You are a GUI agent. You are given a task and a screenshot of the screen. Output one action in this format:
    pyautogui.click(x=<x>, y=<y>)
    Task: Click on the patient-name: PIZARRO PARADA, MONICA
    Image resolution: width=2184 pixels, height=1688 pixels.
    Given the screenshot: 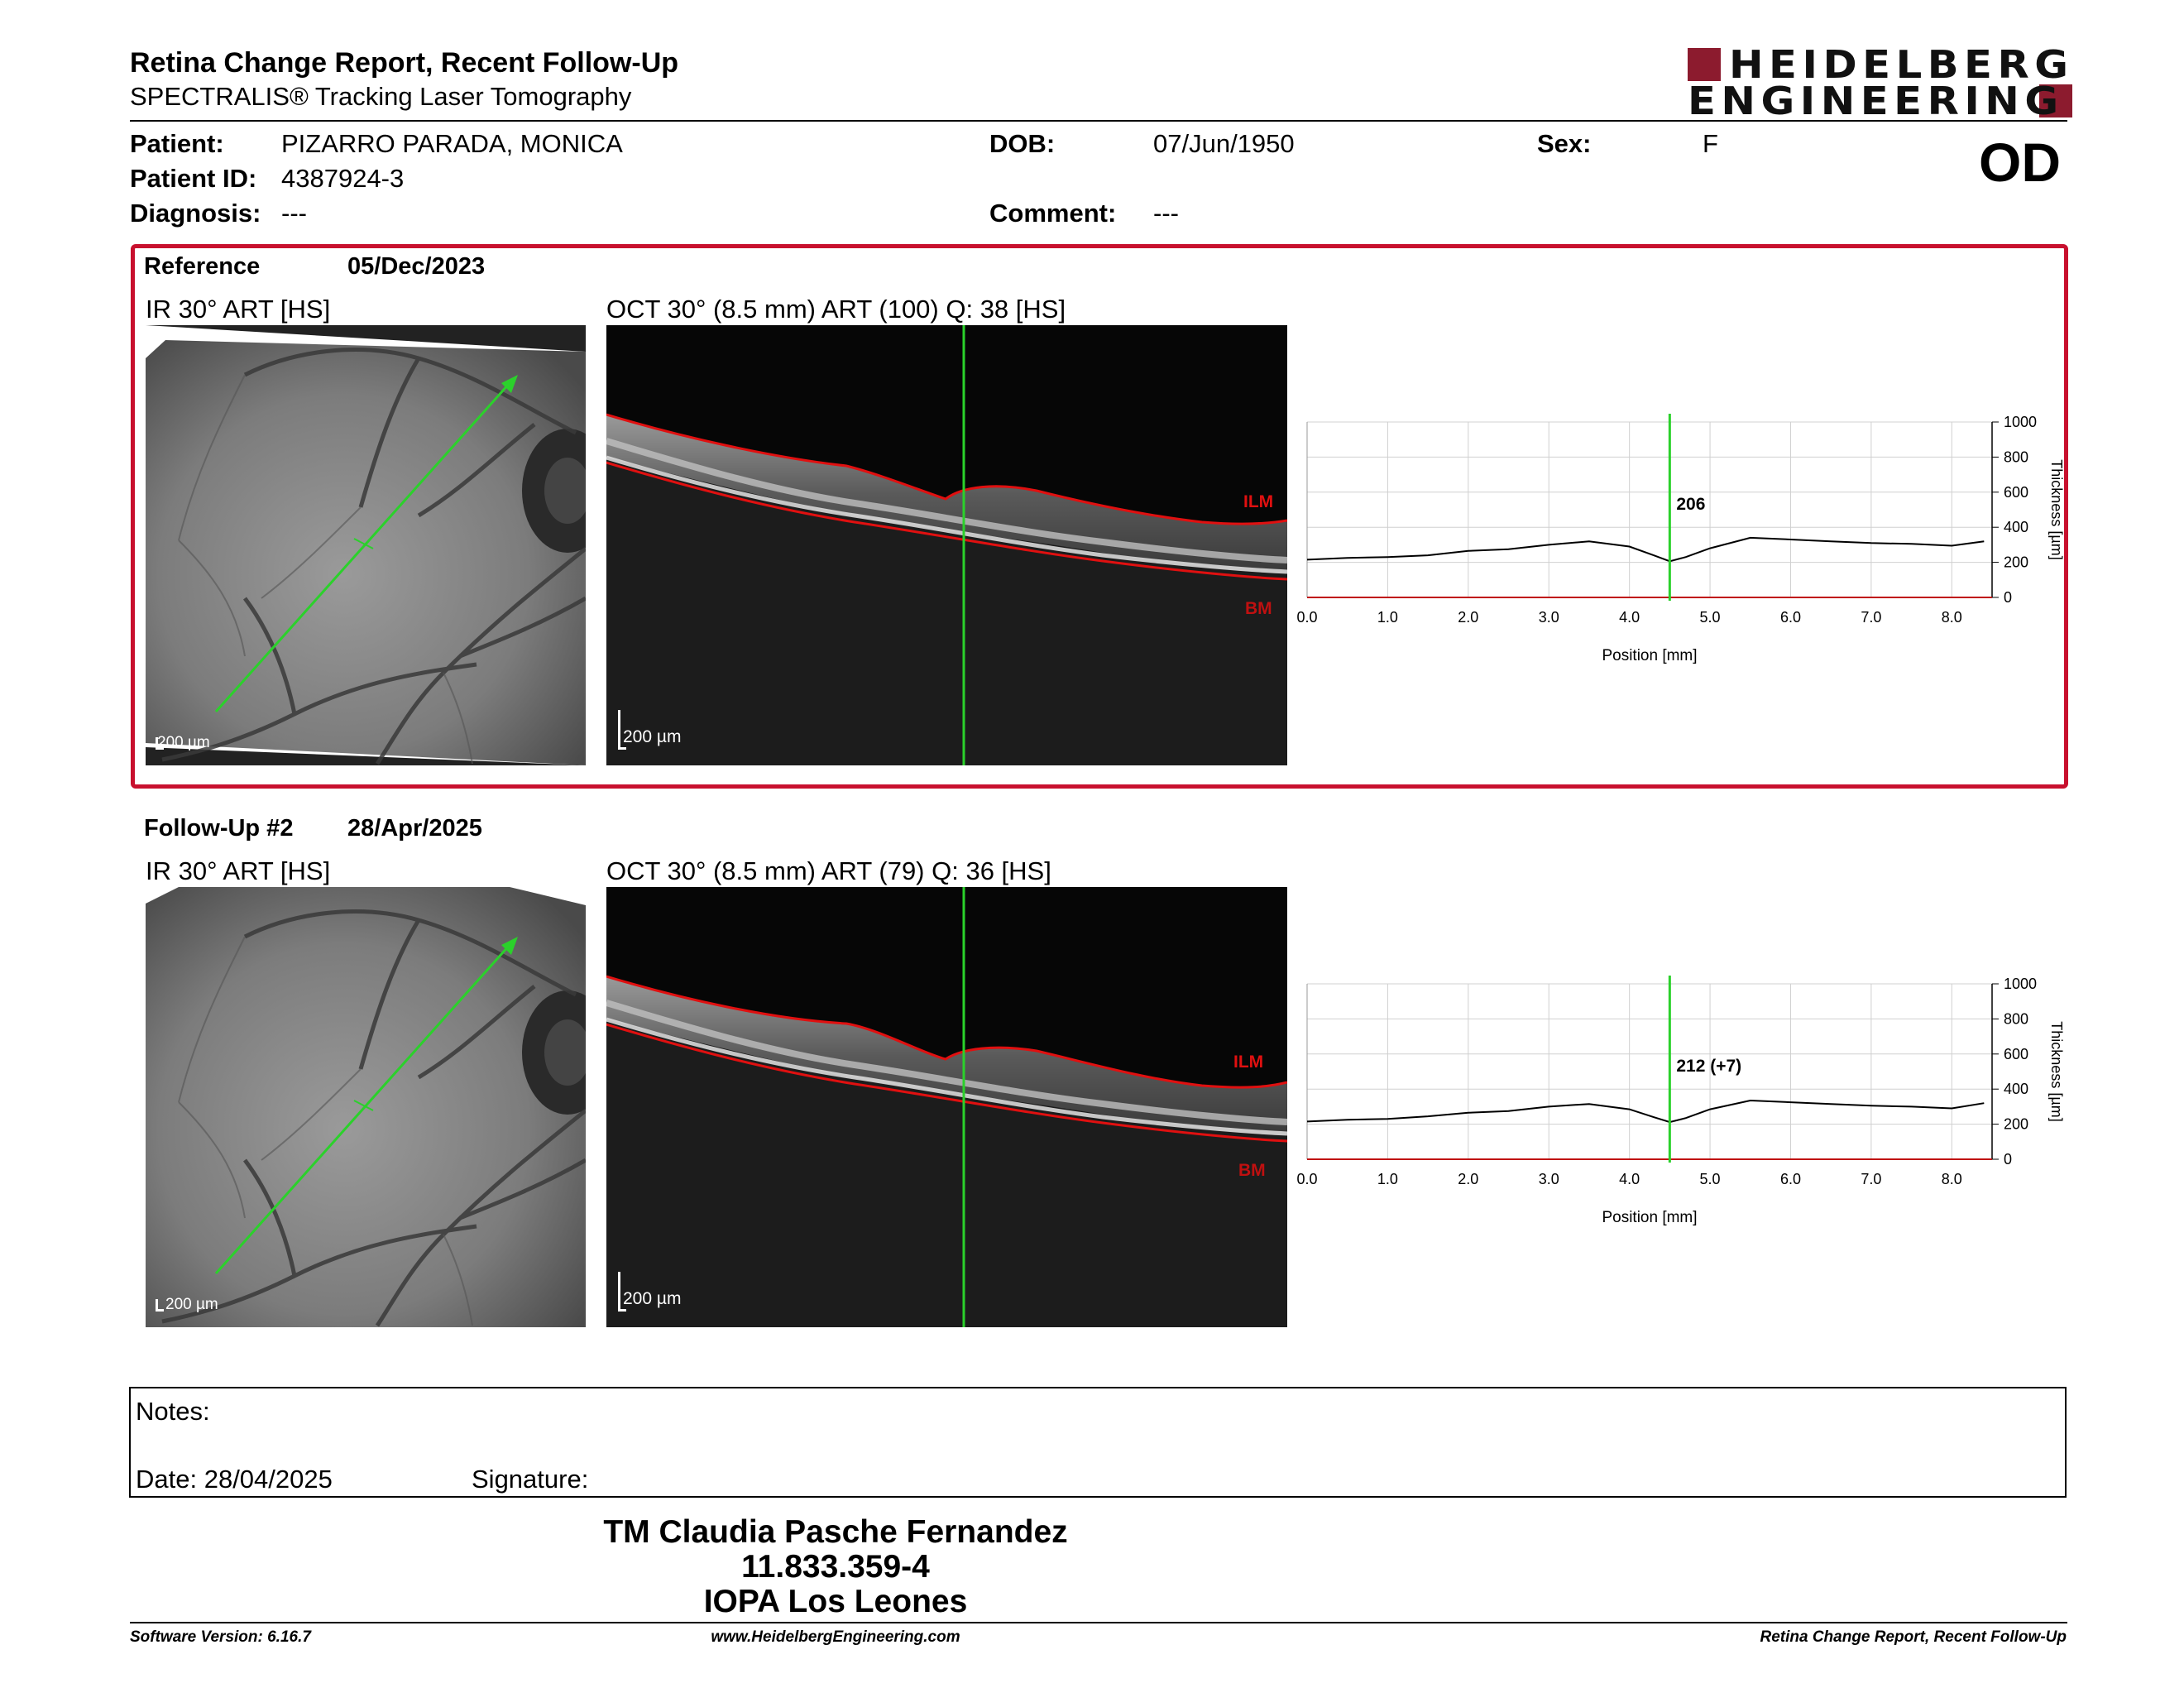 What is the action you would take?
    pyautogui.click(x=452, y=143)
    